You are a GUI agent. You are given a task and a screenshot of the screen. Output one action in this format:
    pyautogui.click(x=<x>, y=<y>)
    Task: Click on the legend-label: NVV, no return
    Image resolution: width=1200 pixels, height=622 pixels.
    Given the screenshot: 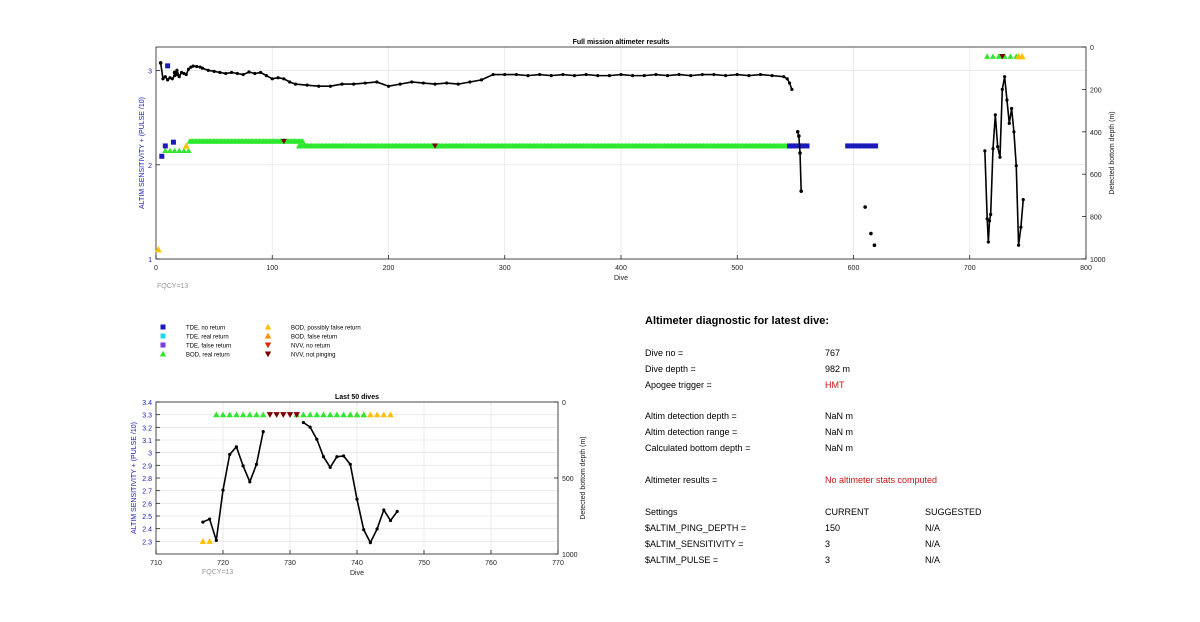 What is the action you would take?
    pyautogui.click(x=310, y=347)
    